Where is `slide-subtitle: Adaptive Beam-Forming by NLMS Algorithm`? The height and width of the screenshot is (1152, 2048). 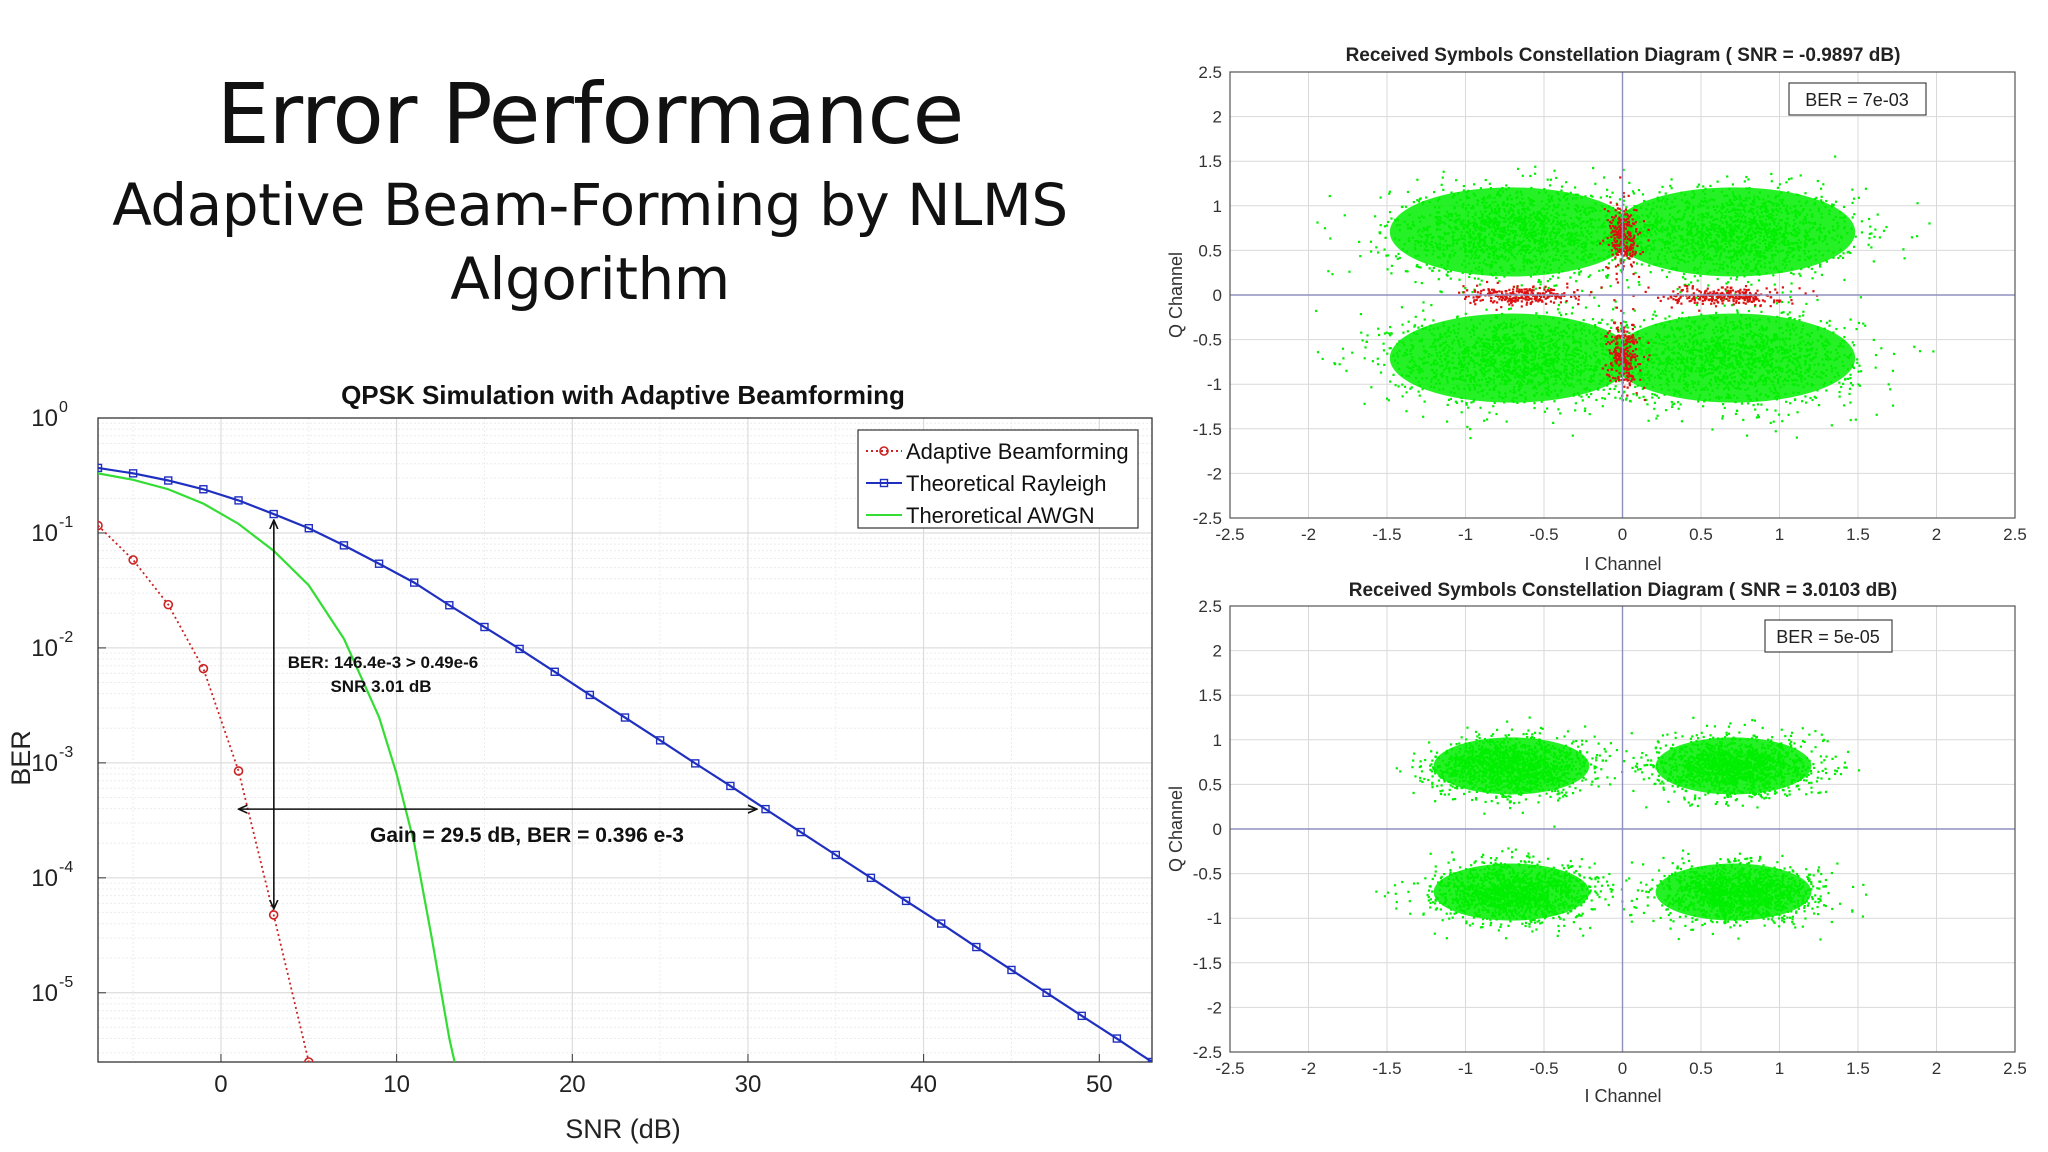
slide-subtitle: Adaptive Beam-Forming by NLMS Algorithm is located at coordinates (590, 242).